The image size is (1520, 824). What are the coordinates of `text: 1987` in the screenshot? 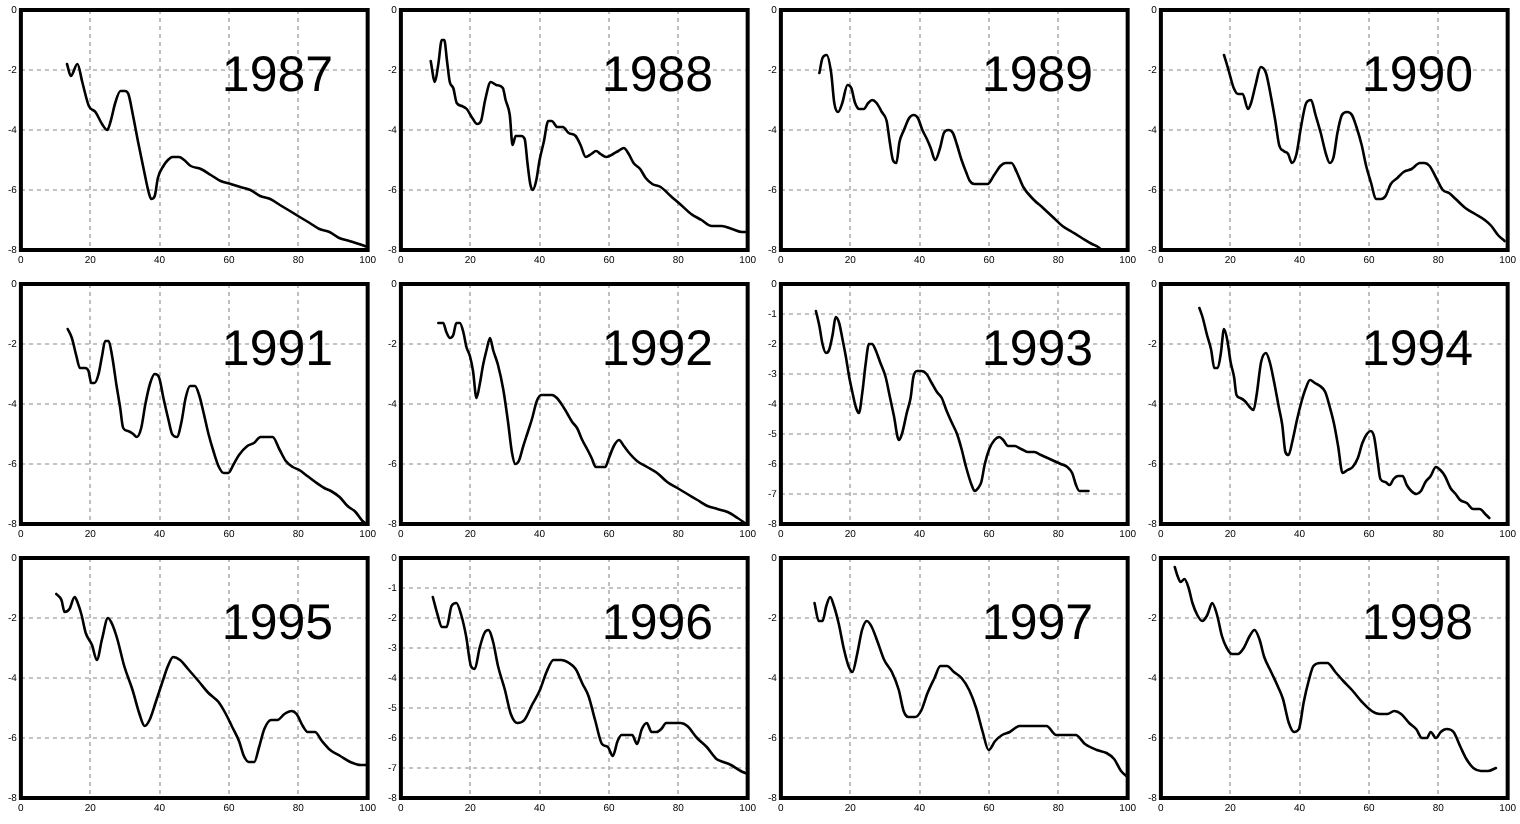 It's located at (277, 74).